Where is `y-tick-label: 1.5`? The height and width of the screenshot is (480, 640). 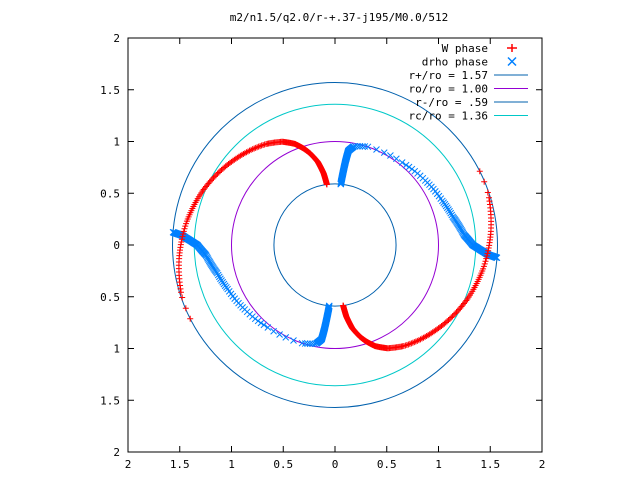
y-tick-label: 1.5 is located at coordinates (110, 400).